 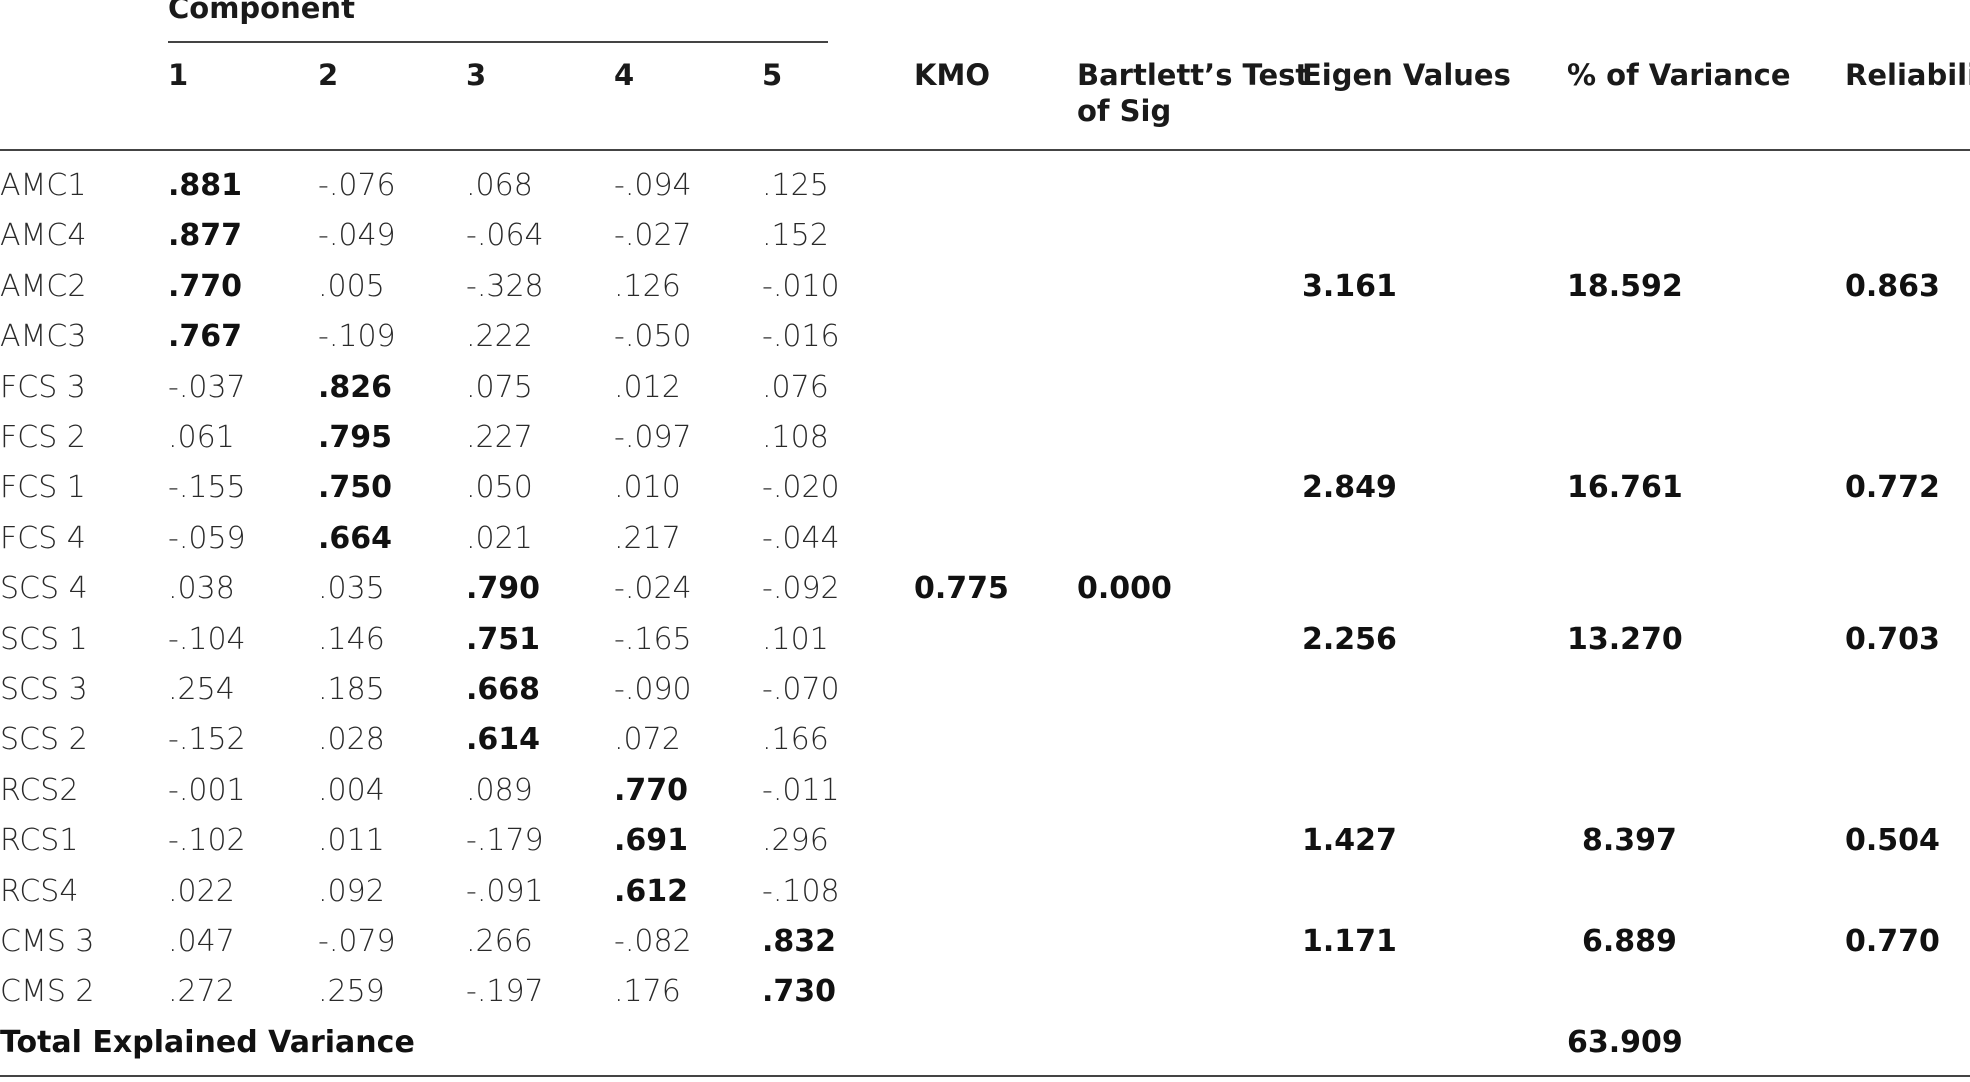 I want to click on loading-cell: .092, so click(x=351, y=891).